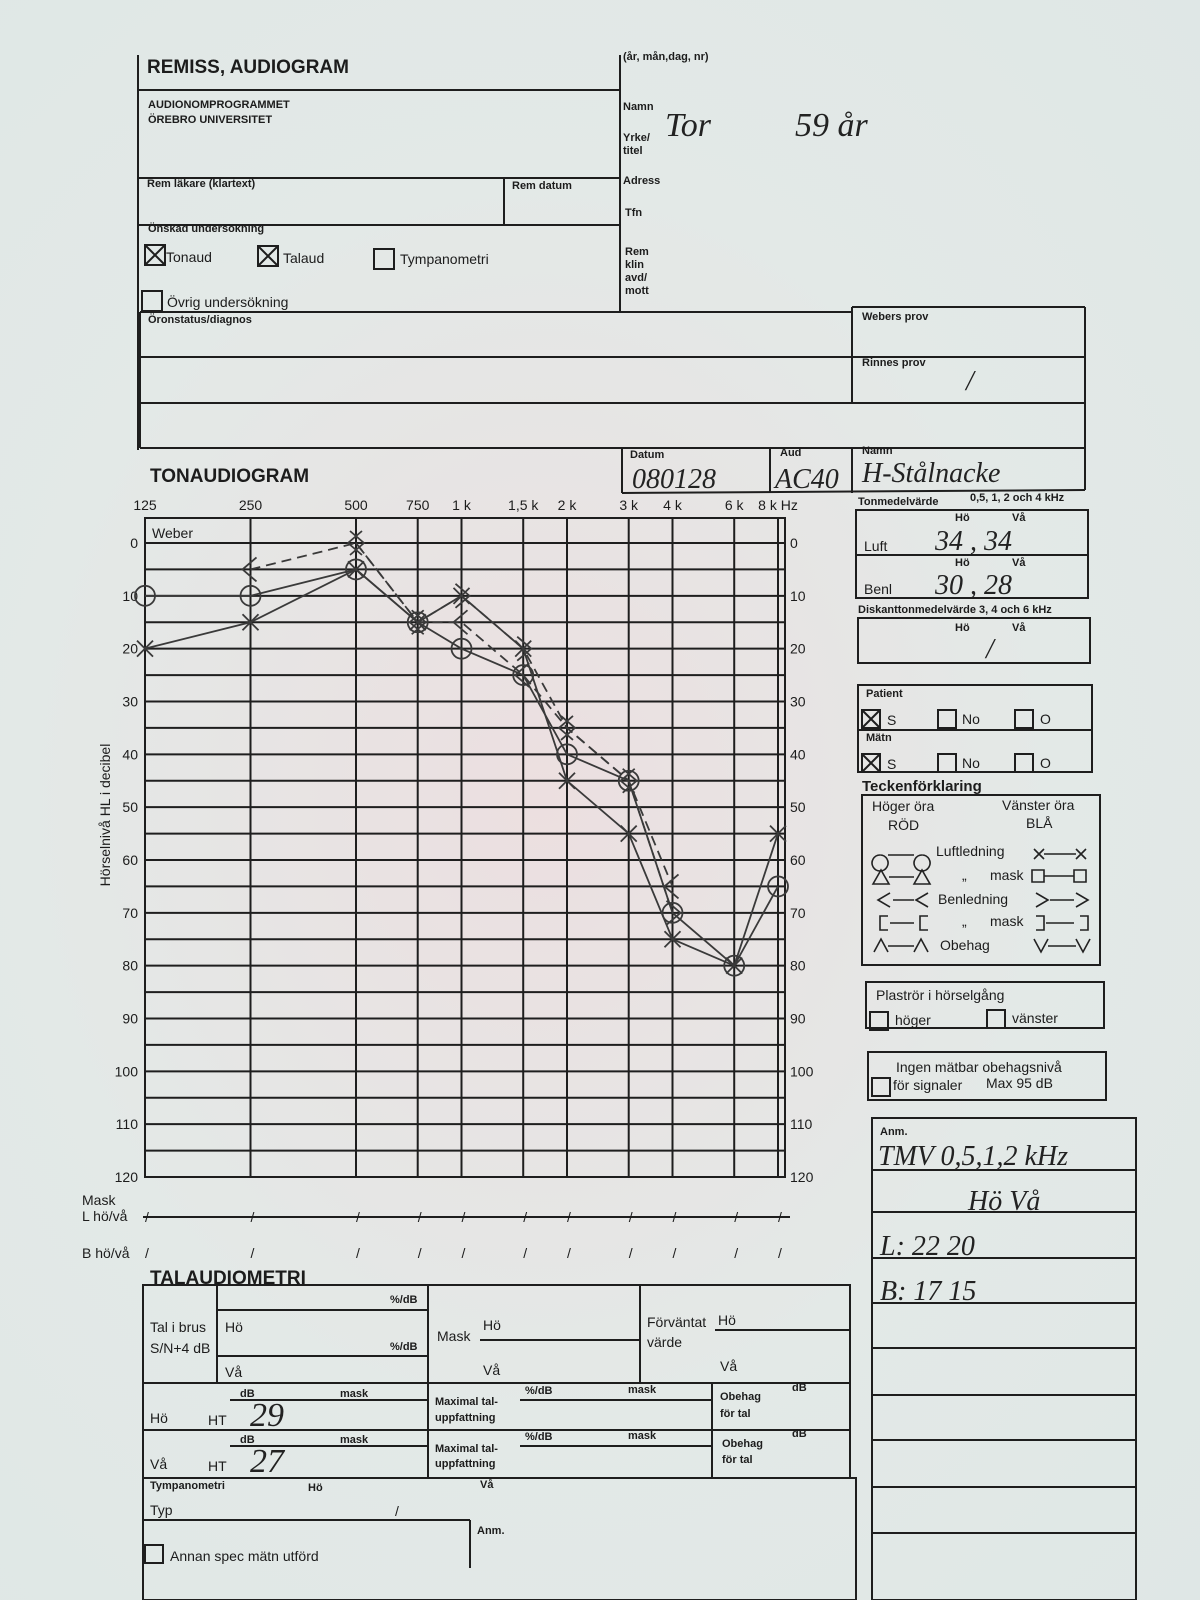 This screenshot has width=1200, height=1600. I want to click on y2-tick-label: 20, so click(798, 649).